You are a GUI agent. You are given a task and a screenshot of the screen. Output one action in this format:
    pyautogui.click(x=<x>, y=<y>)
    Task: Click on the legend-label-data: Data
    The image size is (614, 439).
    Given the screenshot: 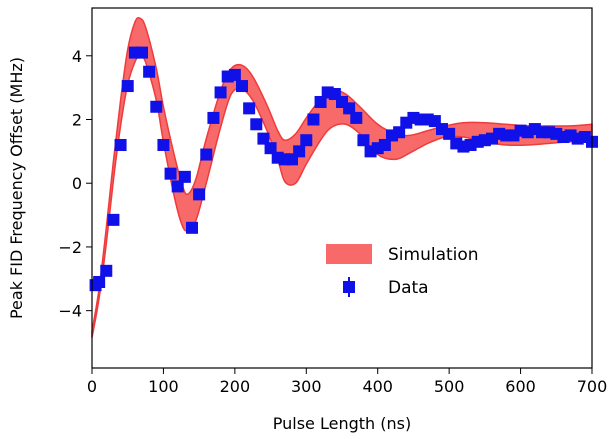 What is the action you would take?
    pyautogui.click(x=408, y=288)
    